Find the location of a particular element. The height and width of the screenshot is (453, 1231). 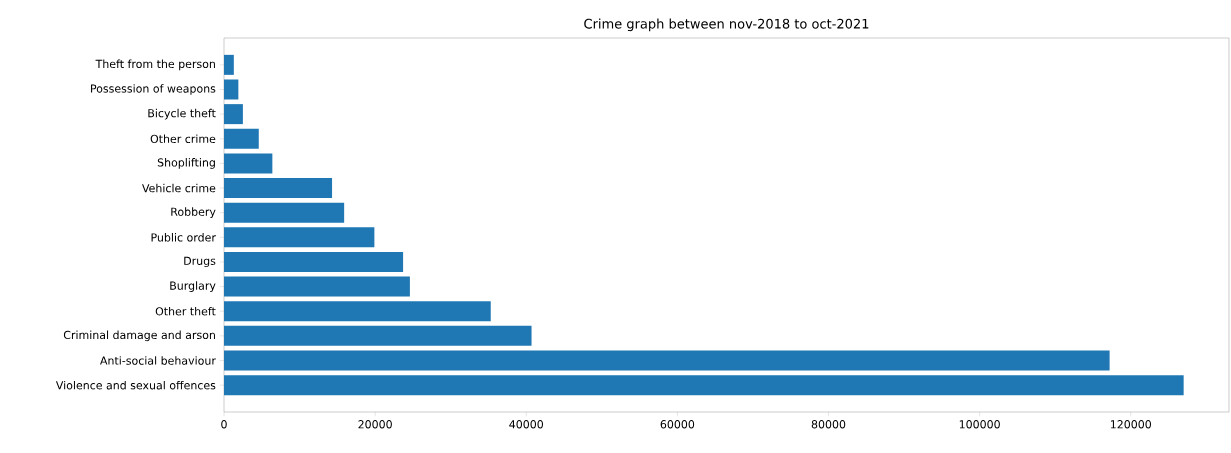

y-tick-label: Bicycle theft is located at coordinates (182, 114).